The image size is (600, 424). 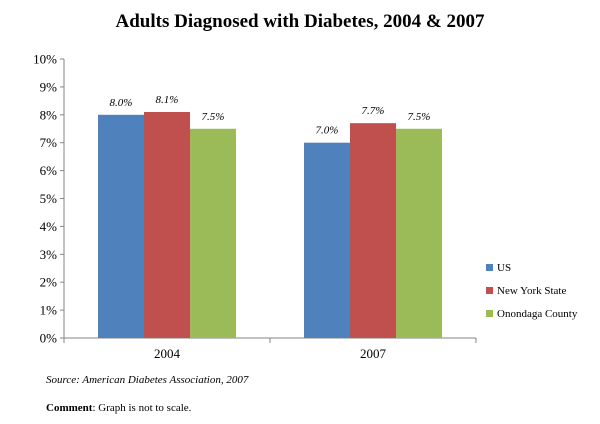 I want to click on legend: US New York State Onondaga County, so click(x=532, y=291).